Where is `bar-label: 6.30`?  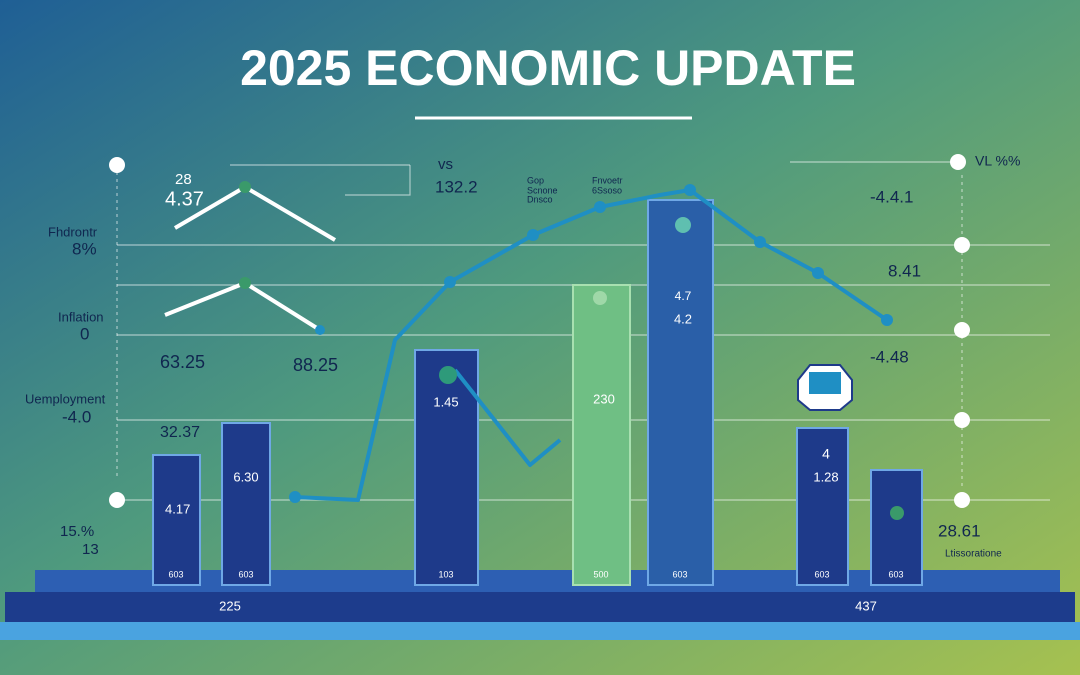
bar-label: 6.30 is located at coordinates (245, 476).